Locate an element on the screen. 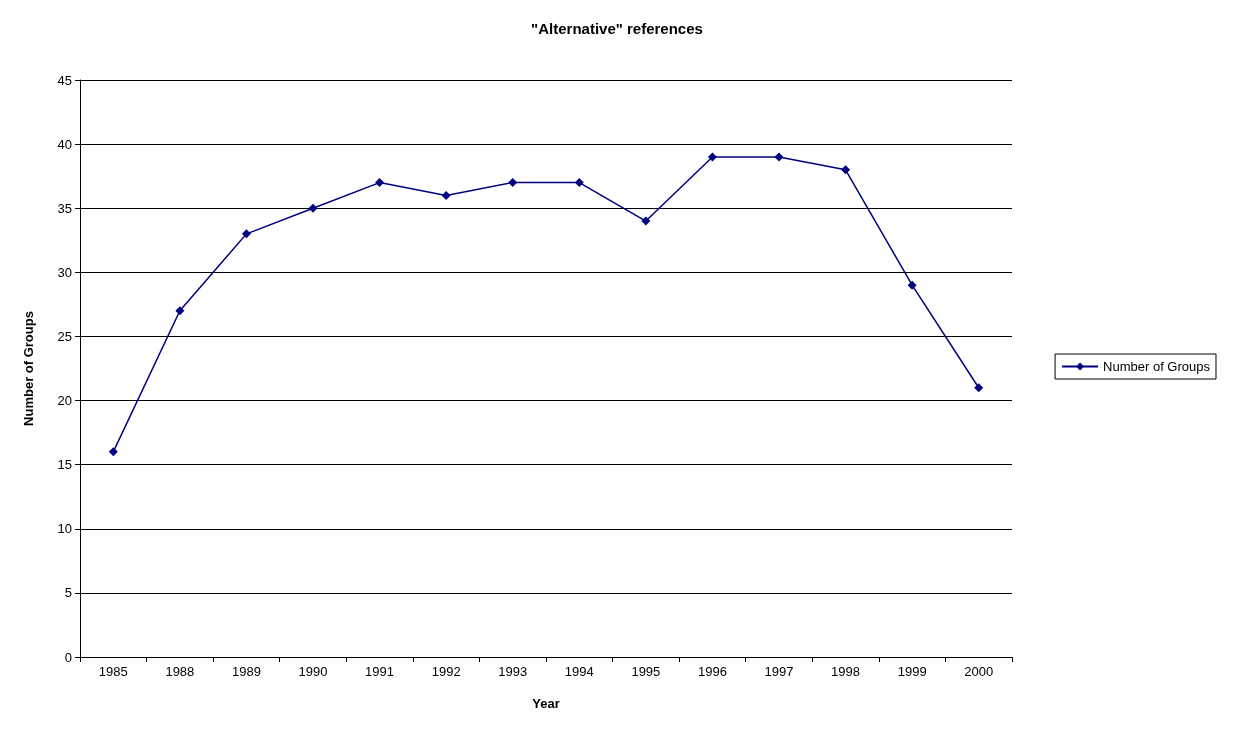 This screenshot has height=733, width=1234. x-tick-label: 1990 is located at coordinates (313, 671).